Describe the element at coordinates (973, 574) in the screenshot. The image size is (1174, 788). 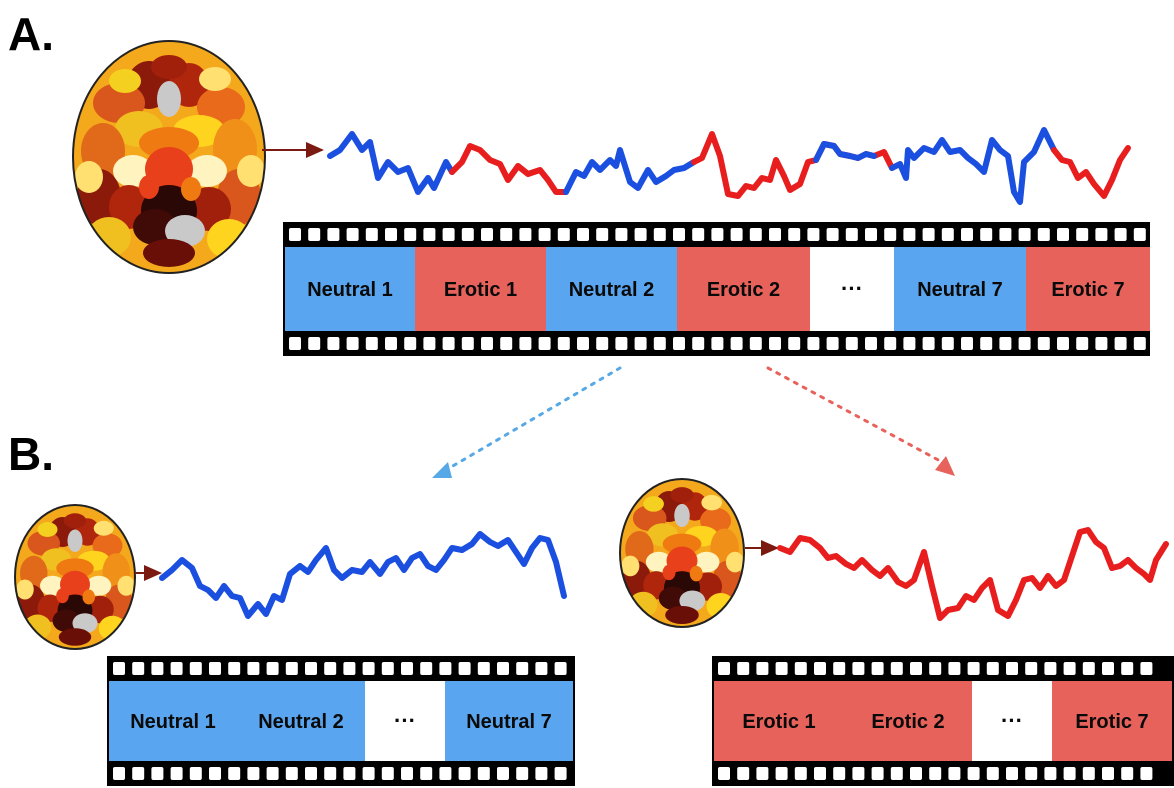
I see `signal-line` at that location.